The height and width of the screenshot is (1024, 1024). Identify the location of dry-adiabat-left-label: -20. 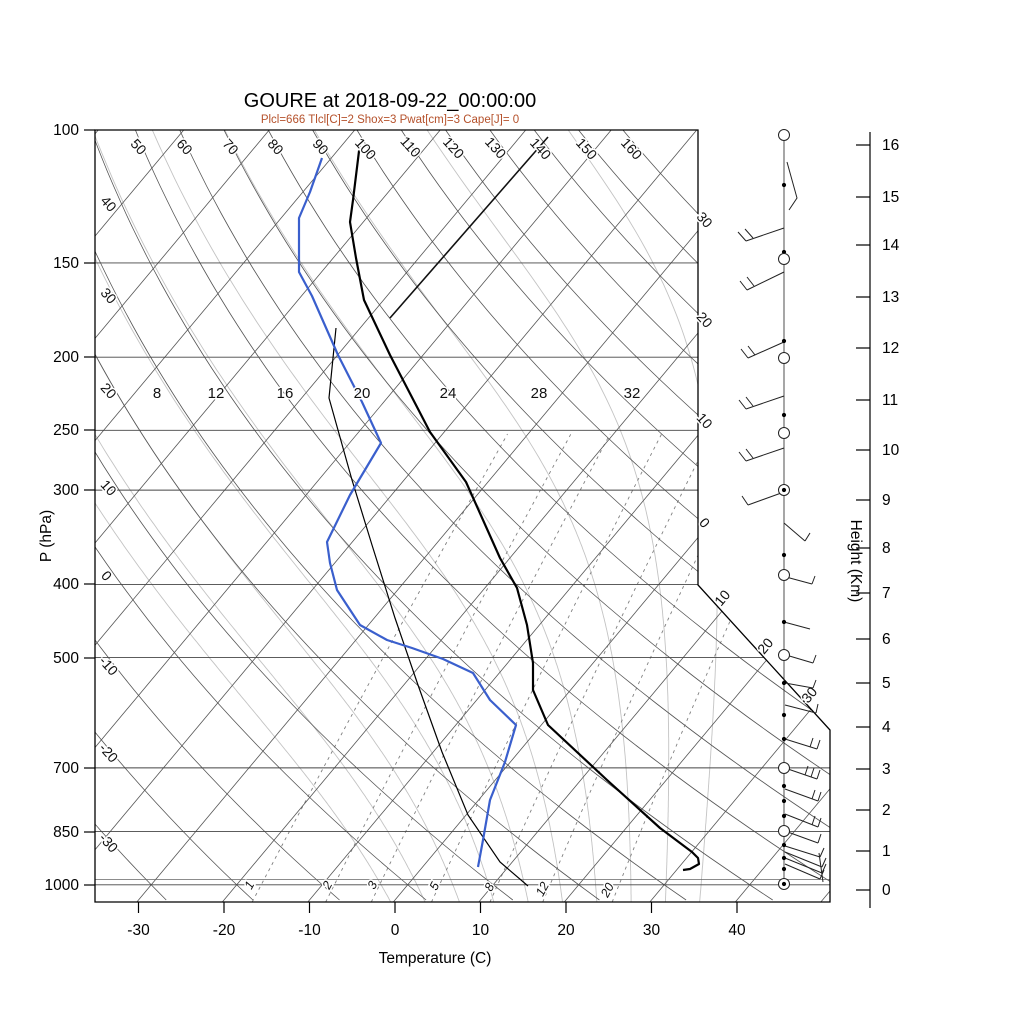
(109, 753).